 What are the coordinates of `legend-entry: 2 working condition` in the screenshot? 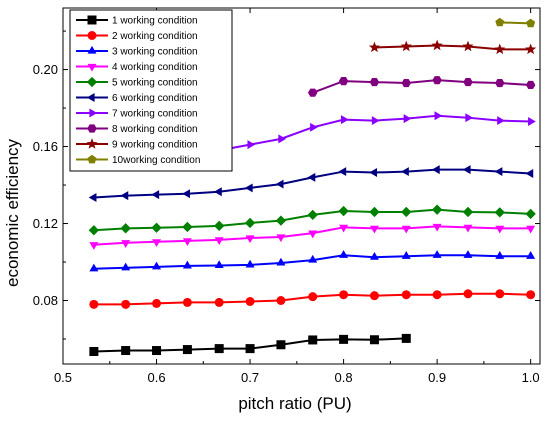 It's located at (137, 36).